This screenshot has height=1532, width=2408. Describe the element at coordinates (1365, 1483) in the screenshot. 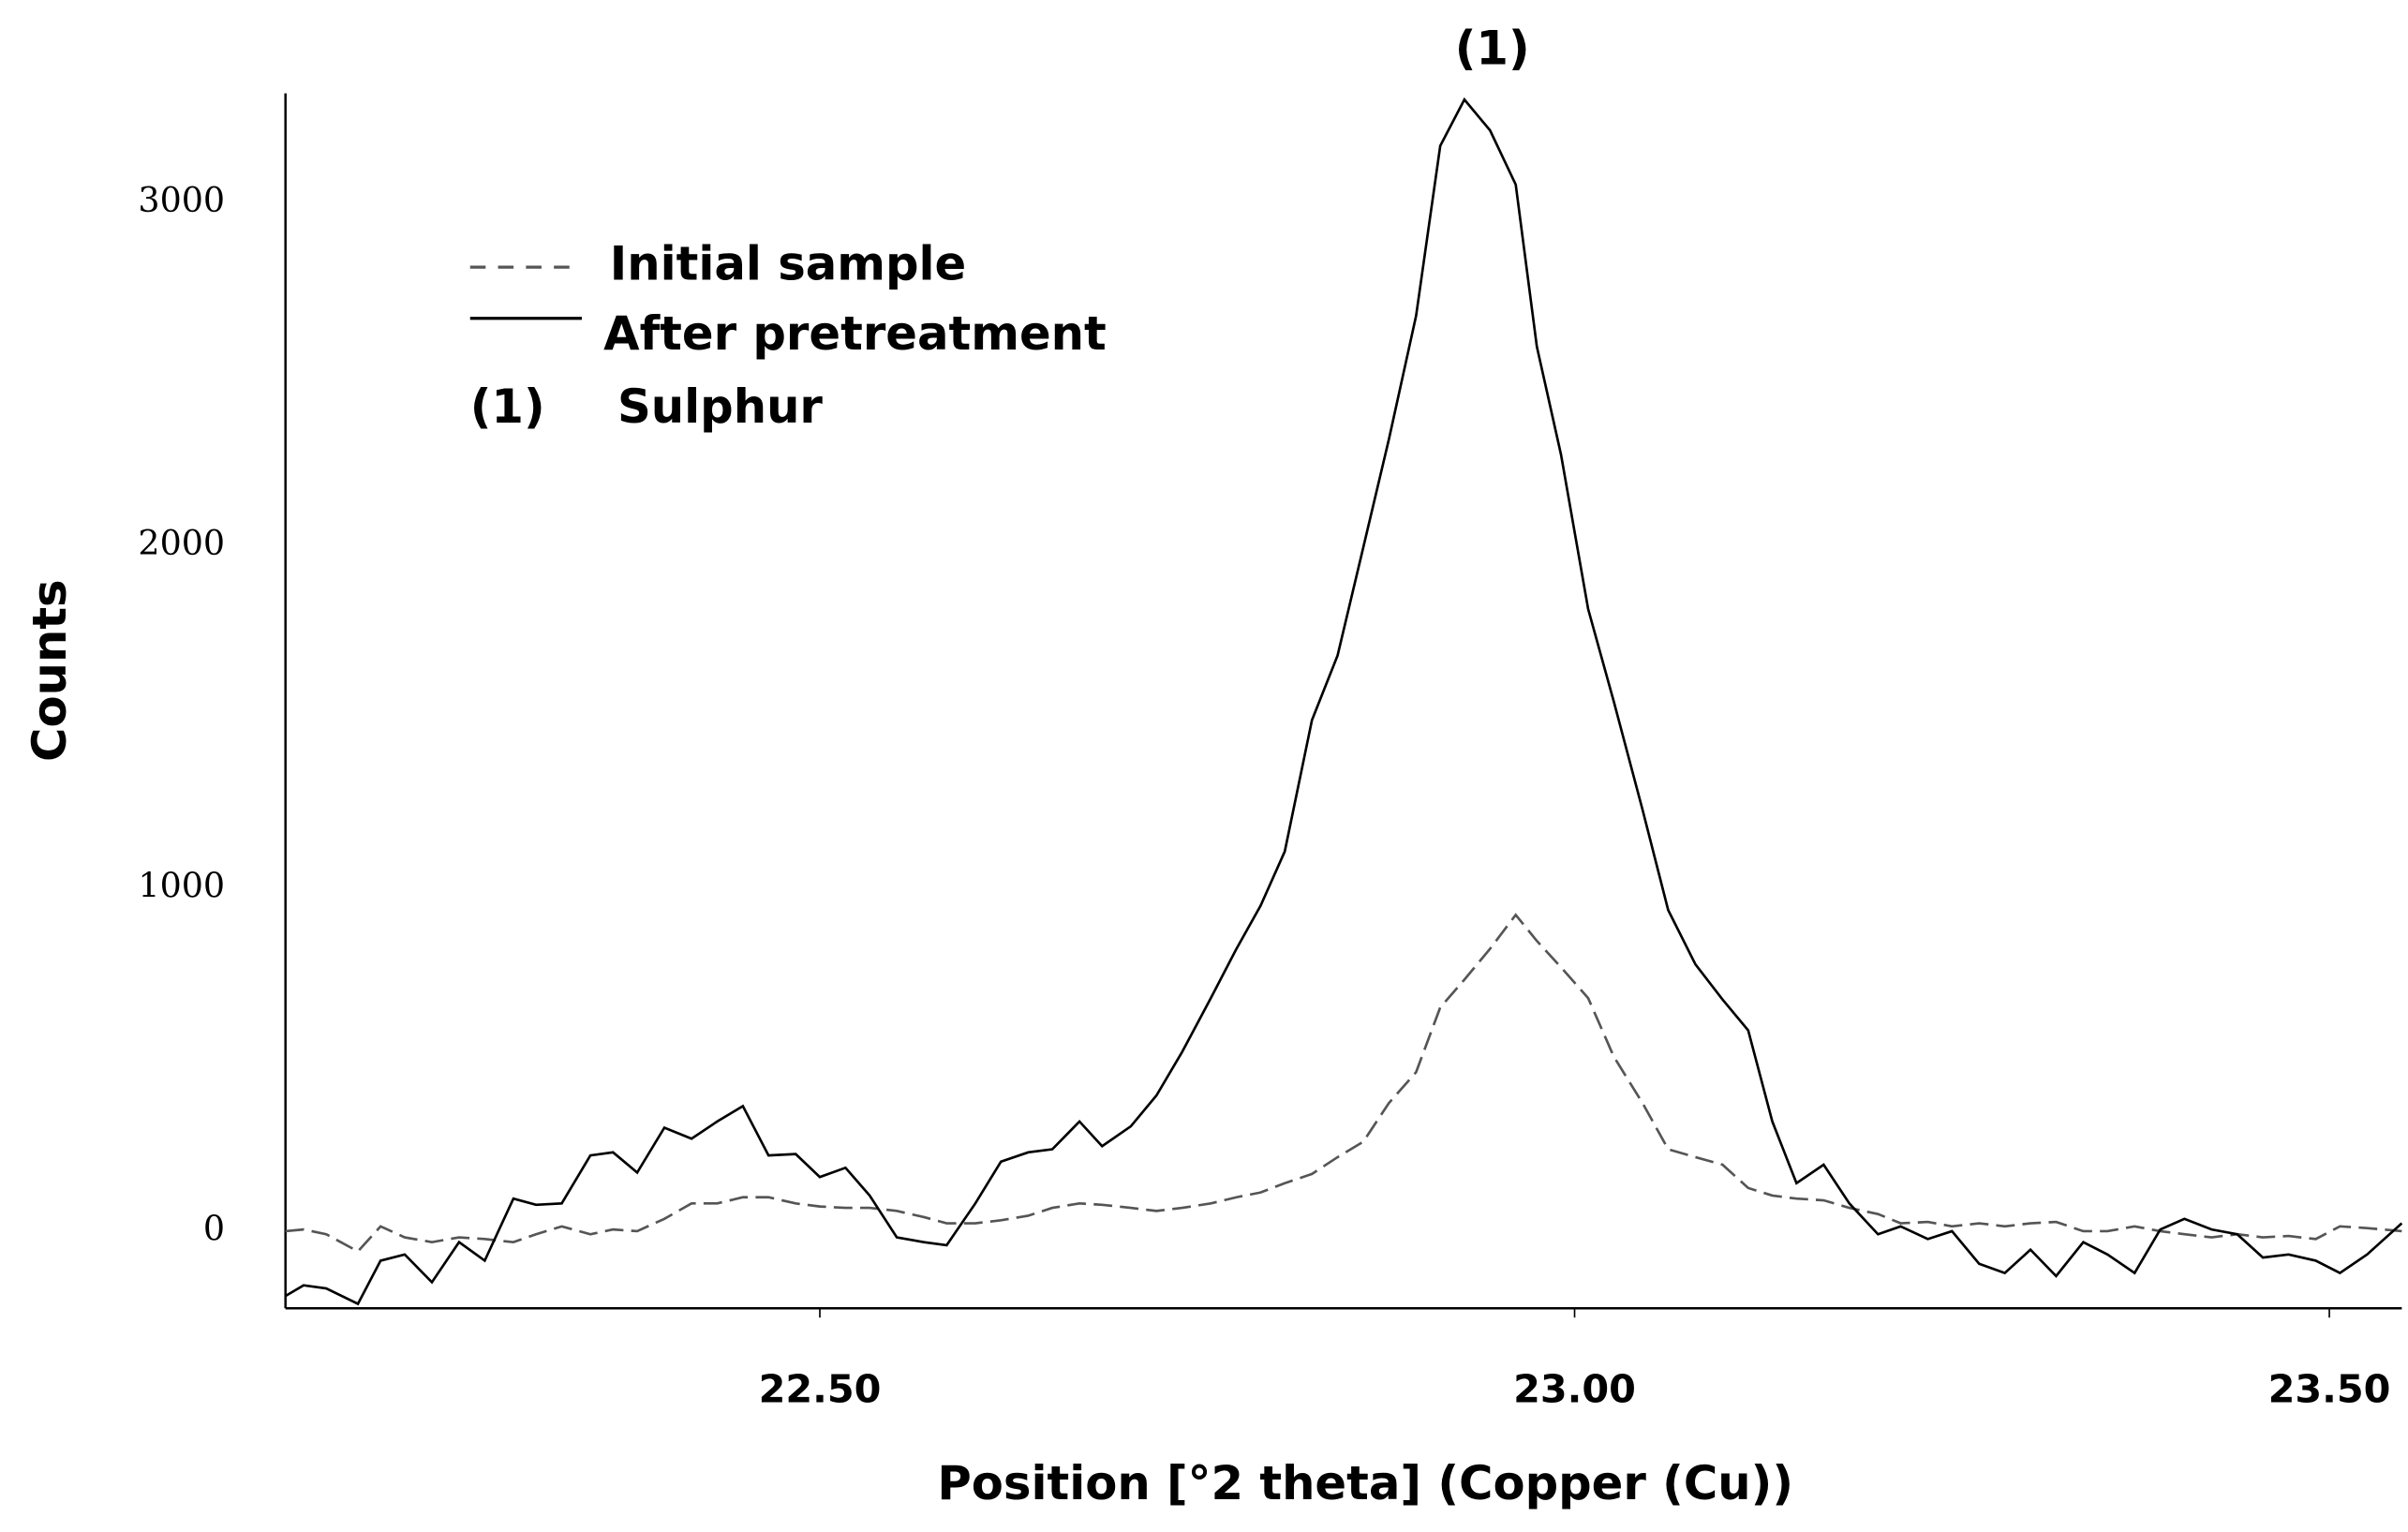

I see `x-axis-label: Position [°2 theta] (Copper (Cu))` at that location.